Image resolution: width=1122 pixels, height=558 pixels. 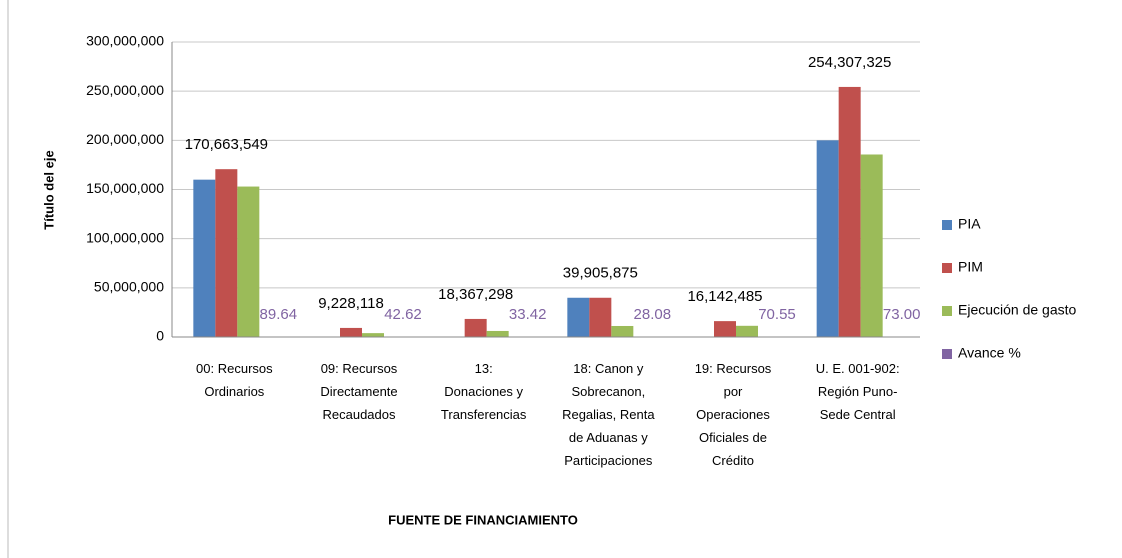 What do you see at coordinates (1017, 310) in the screenshot?
I see `legend-label: Ejecución de gasto` at bounding box center [1017, 310].